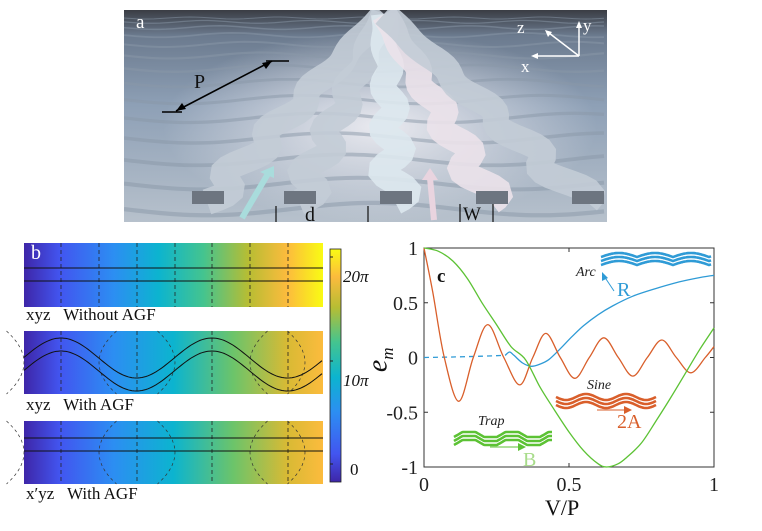  I want to click on inset-arc-label: Arc, so click(585, 272).